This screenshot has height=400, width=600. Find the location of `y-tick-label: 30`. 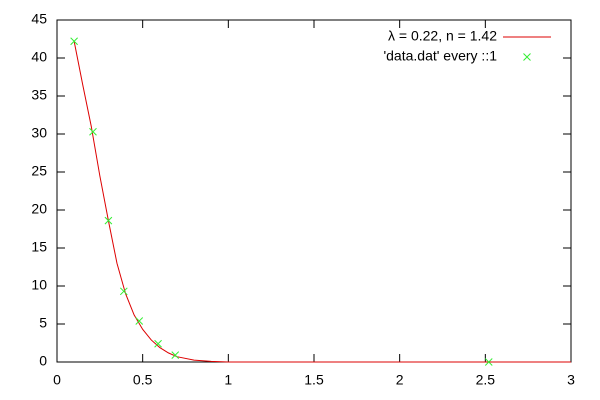

y-tick-label: 30 is located at coordinates (39, 133).